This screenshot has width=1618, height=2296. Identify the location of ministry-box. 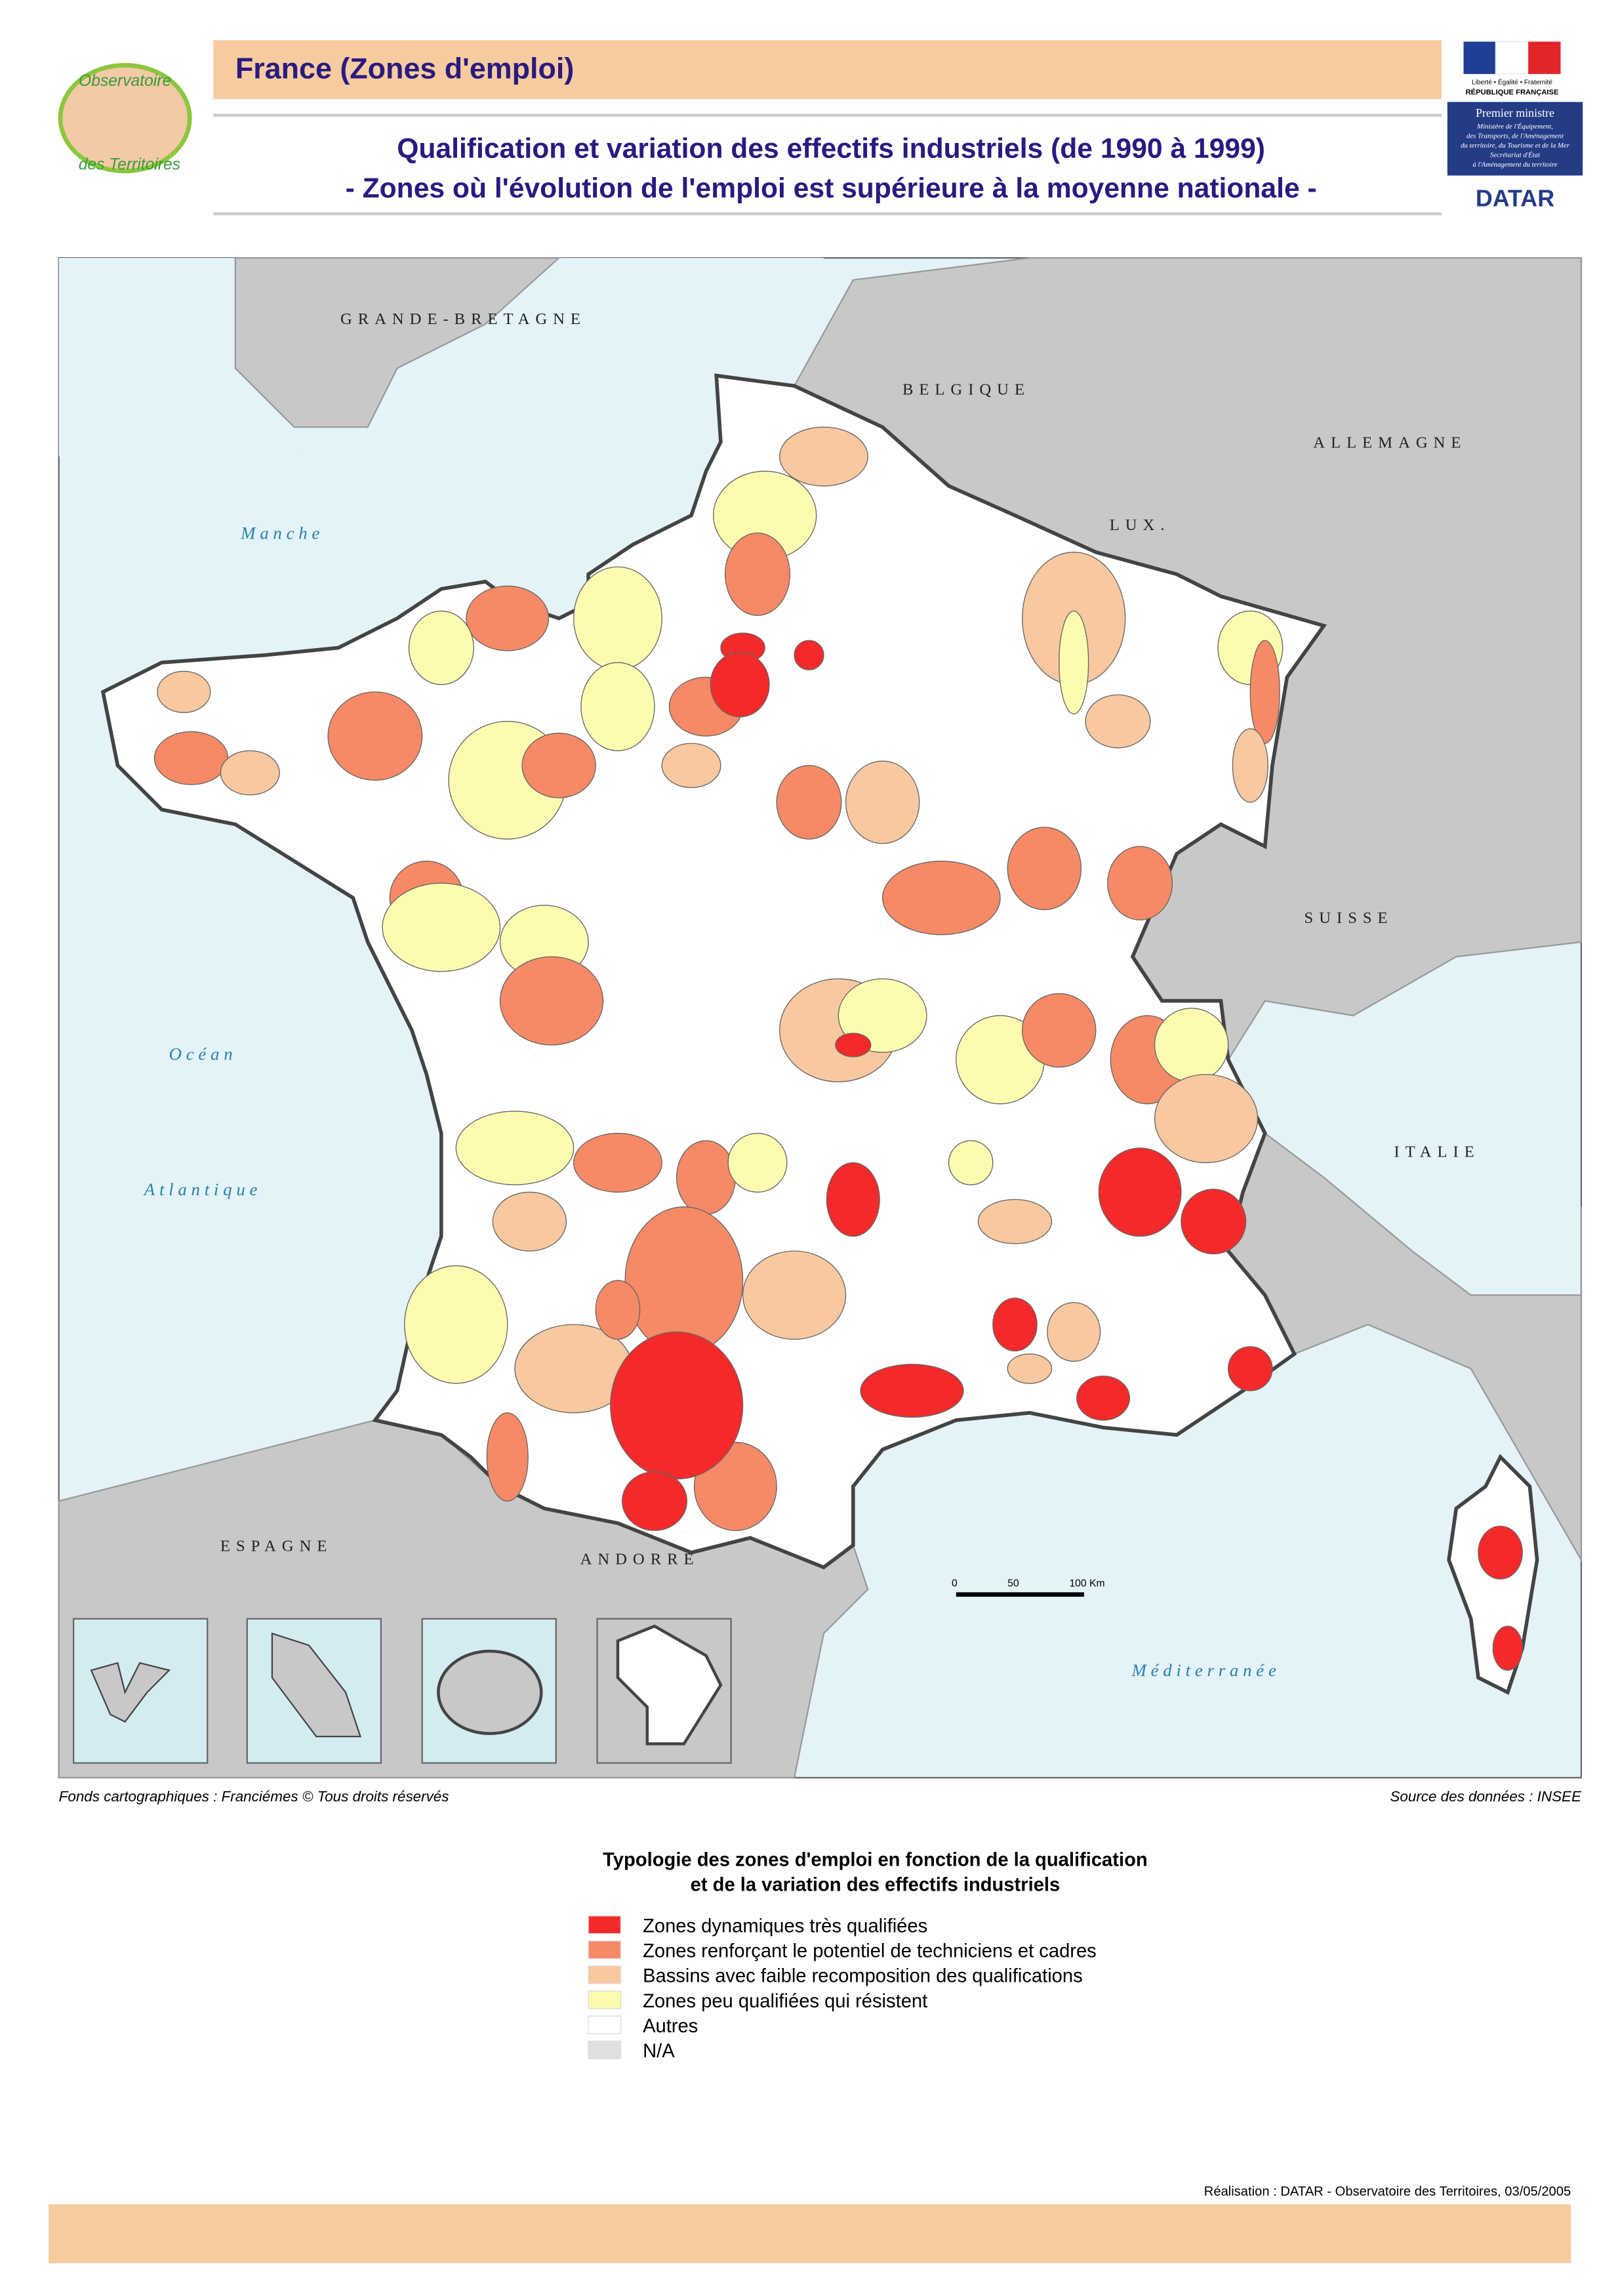
(1515, 139).